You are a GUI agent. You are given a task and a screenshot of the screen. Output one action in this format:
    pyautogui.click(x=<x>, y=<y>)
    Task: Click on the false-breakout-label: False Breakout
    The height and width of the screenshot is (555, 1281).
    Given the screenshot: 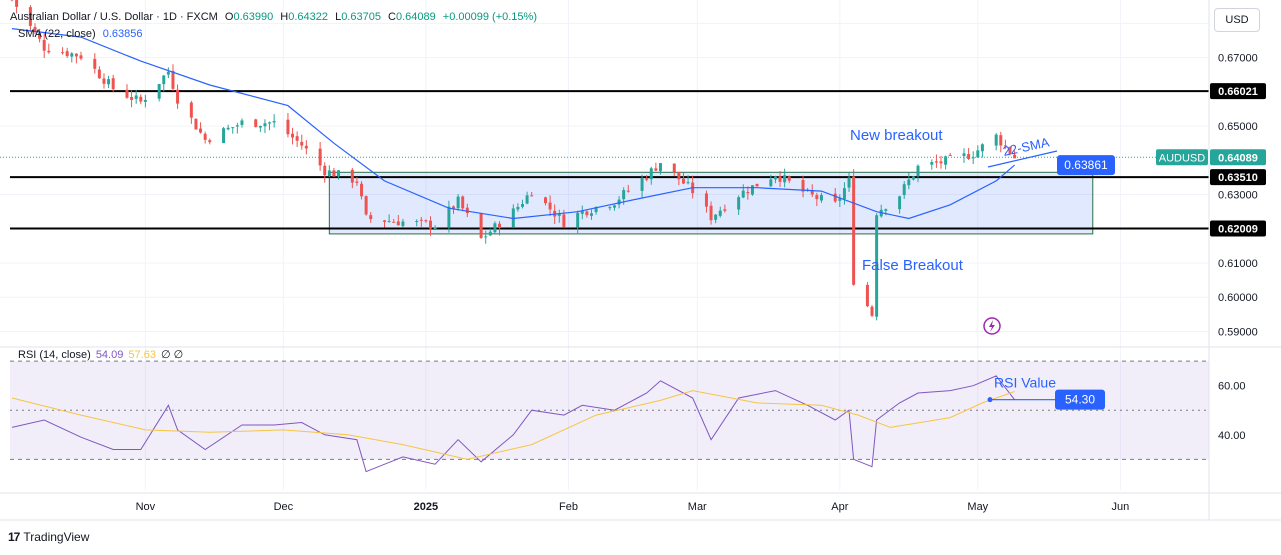 What is the action you would take?
    pyautogui.click(x=913, y=265)
    